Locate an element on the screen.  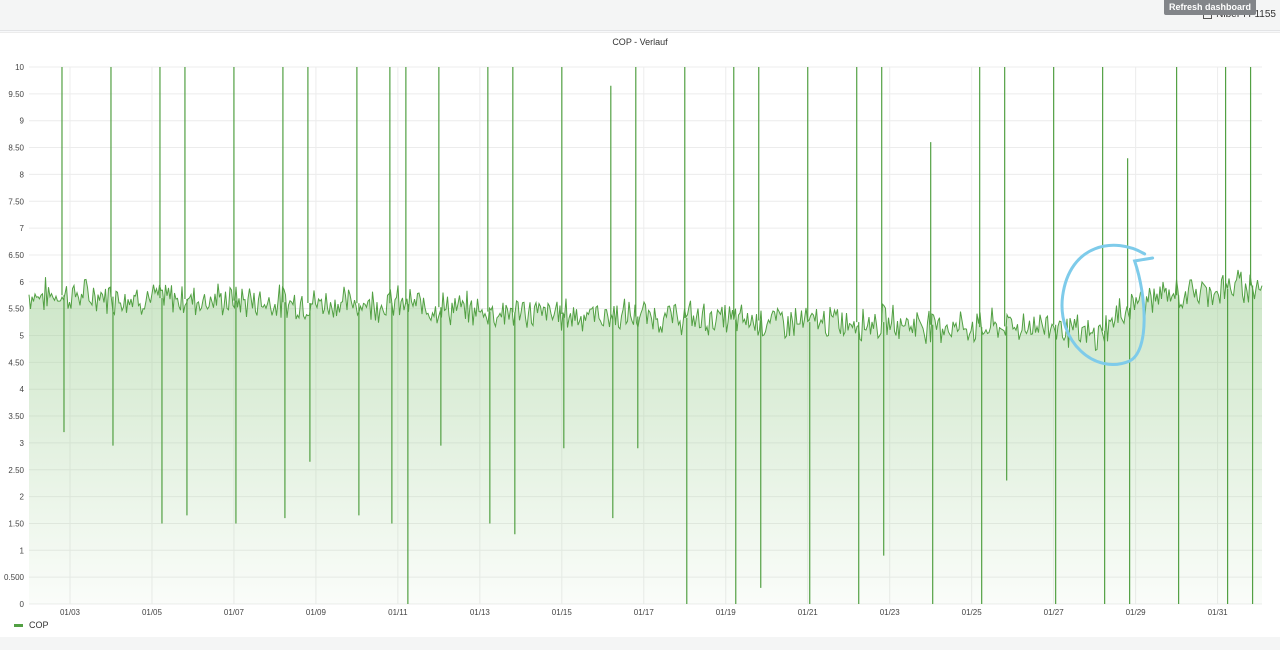
x-tick-label: 01/11 is located at coordinates (398, 612).